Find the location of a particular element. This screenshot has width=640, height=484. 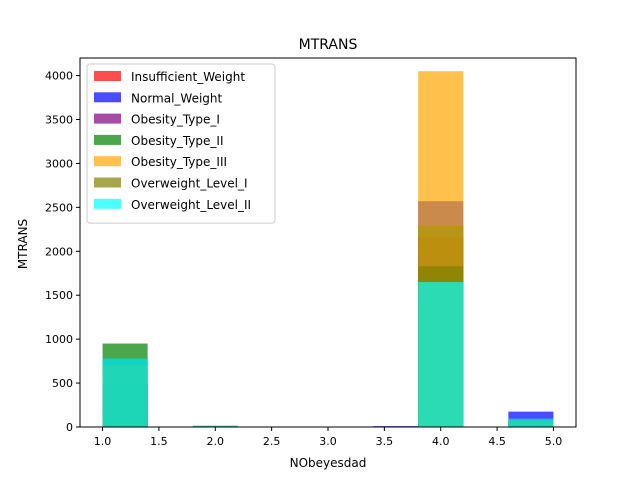

legend-label: Overweight_Level_II is located at coordinates (191, 205).